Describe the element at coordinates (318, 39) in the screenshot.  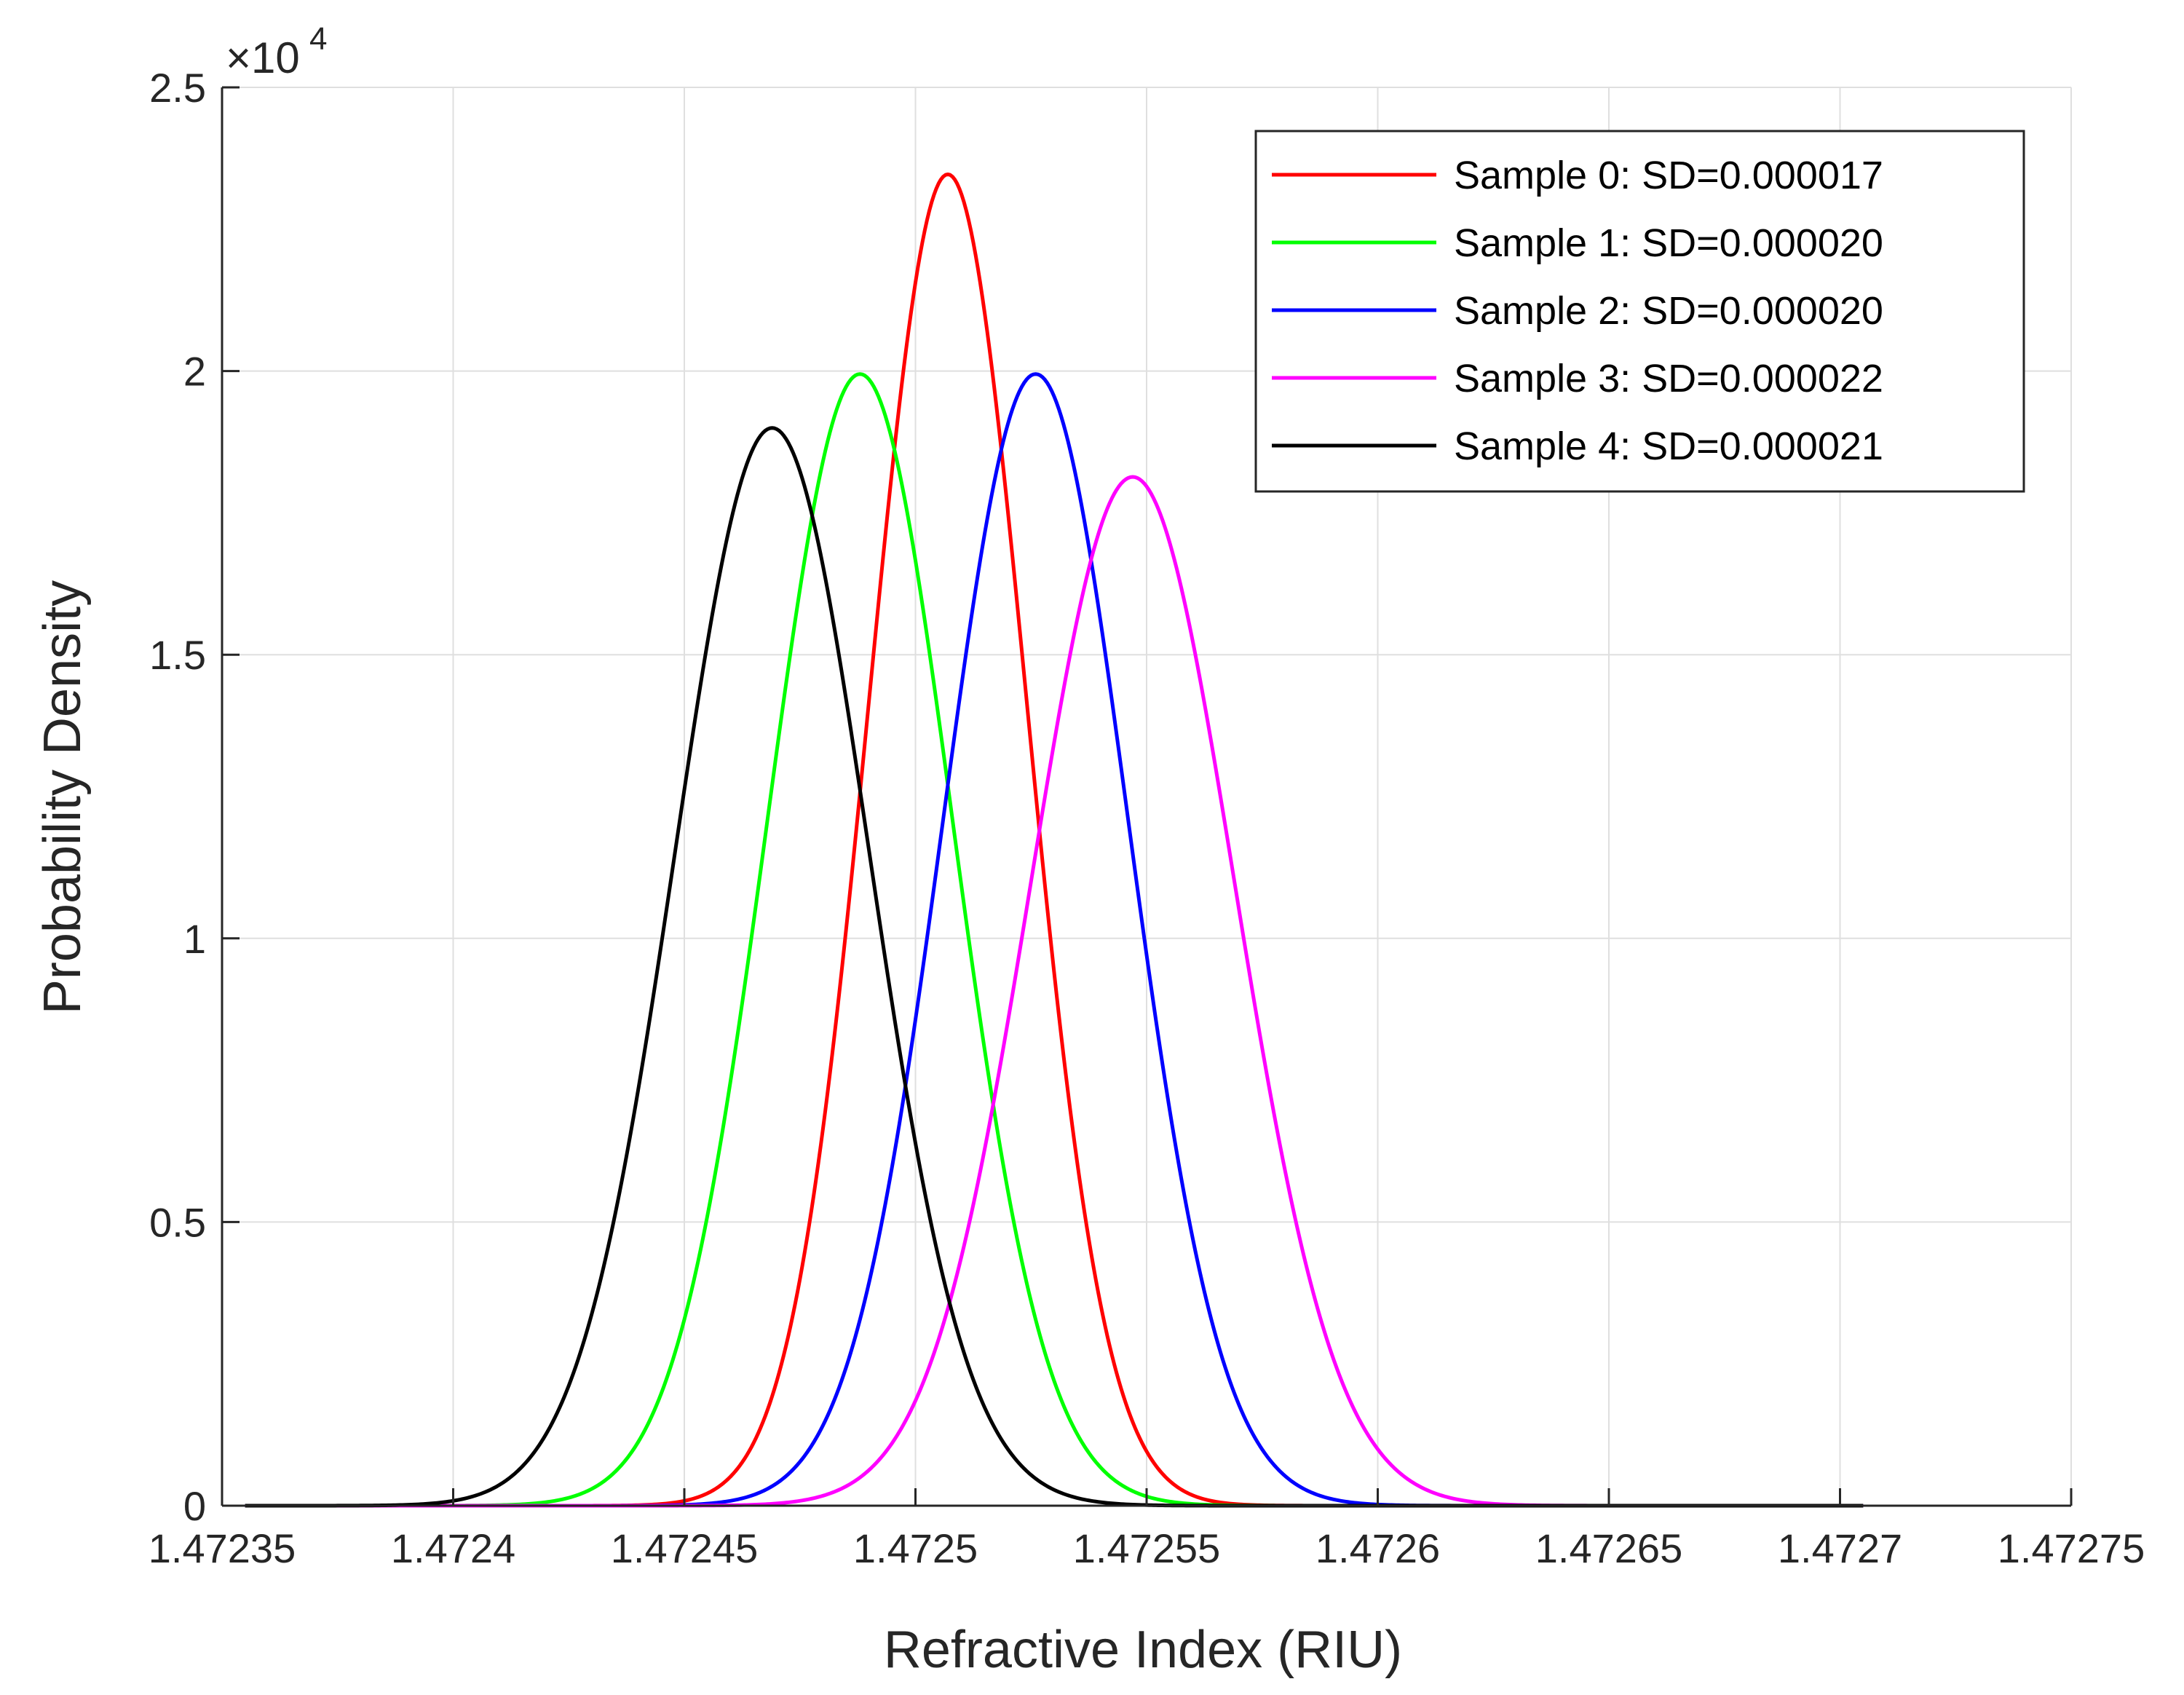
I see `y-exponent-power: 4` at that location.